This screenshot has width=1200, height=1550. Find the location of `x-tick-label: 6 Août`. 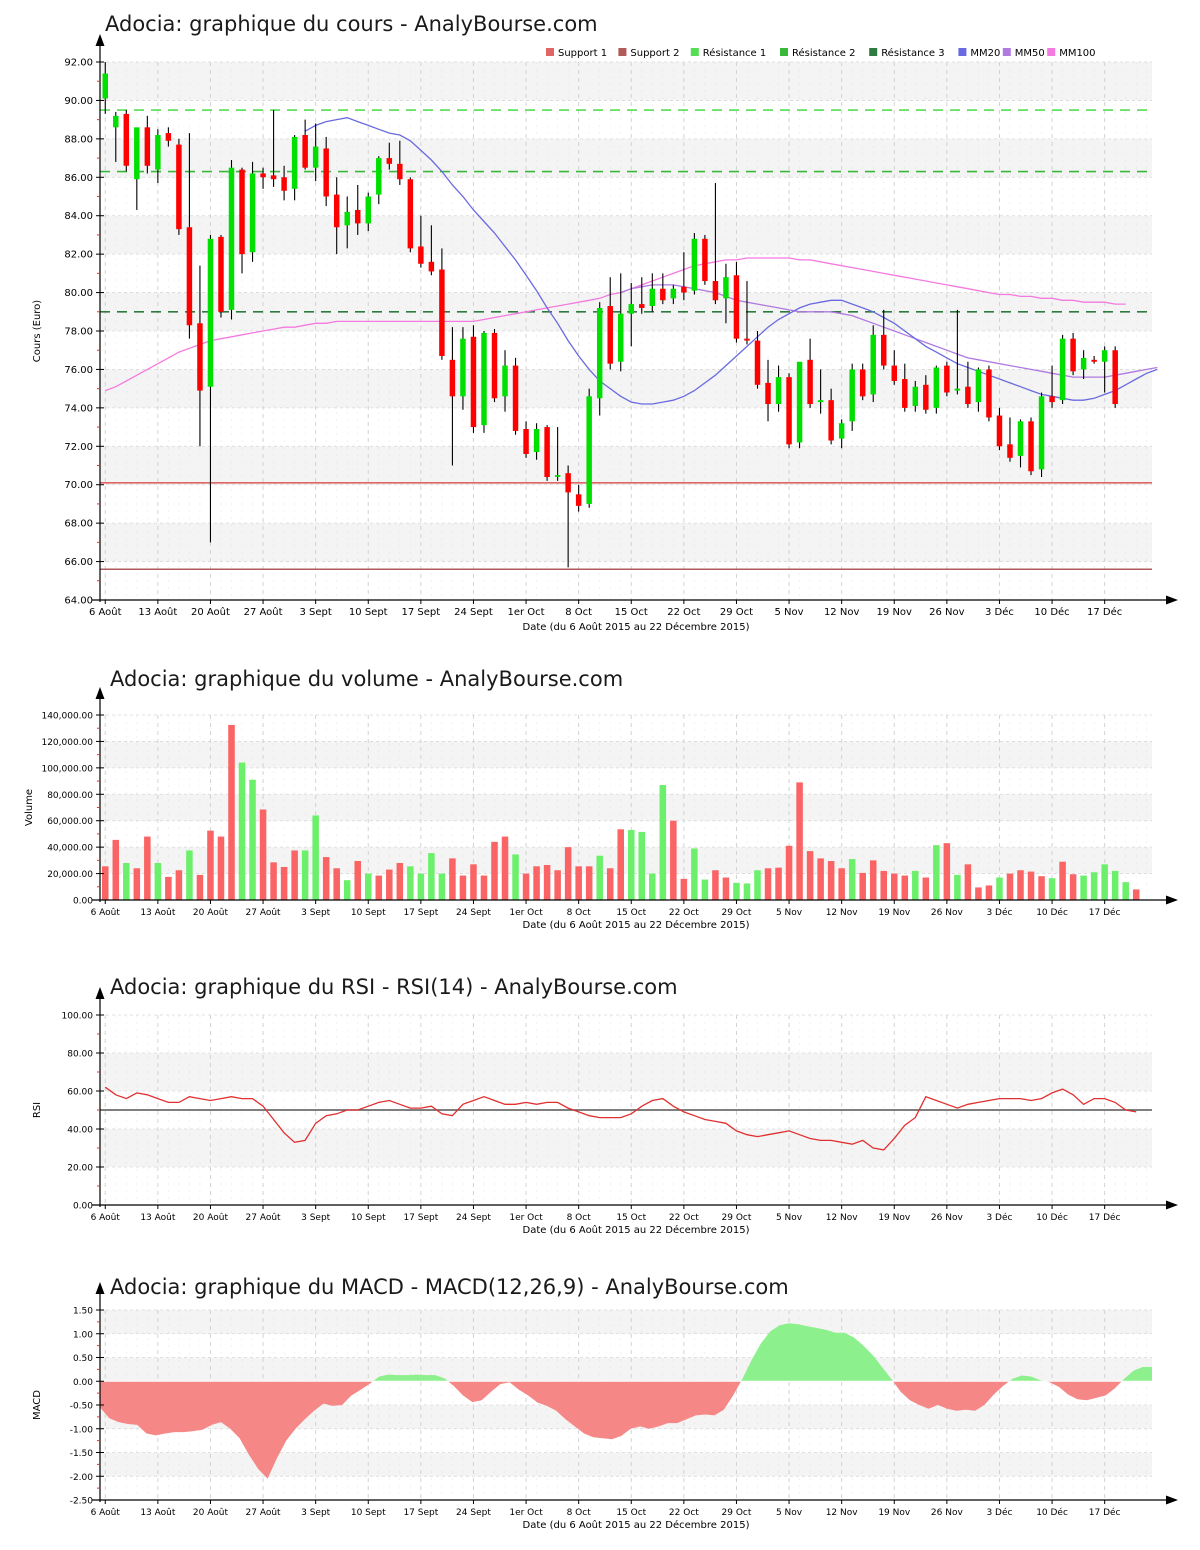

x-tick-label: 6 Août is located at coordinates (106, 913).